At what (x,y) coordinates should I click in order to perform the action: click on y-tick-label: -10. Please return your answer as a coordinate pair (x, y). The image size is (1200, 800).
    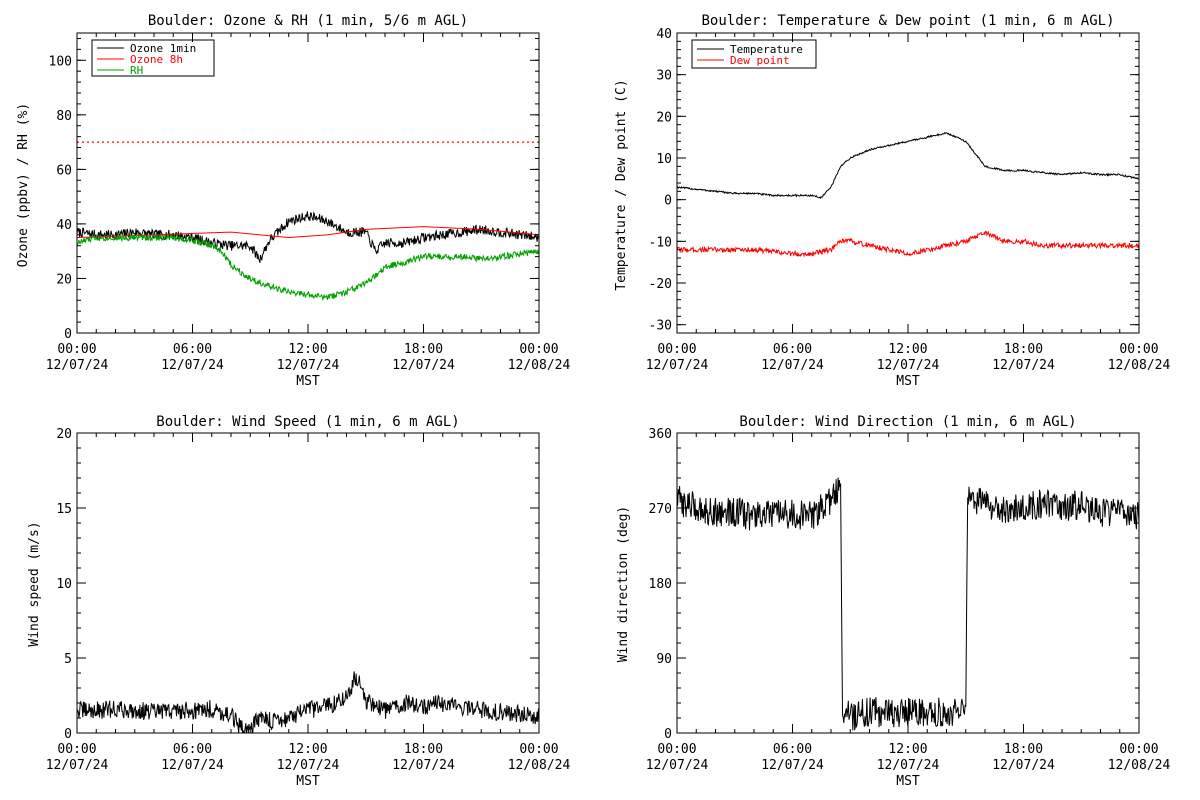
    Looking at the image, I should click on (660, 242).